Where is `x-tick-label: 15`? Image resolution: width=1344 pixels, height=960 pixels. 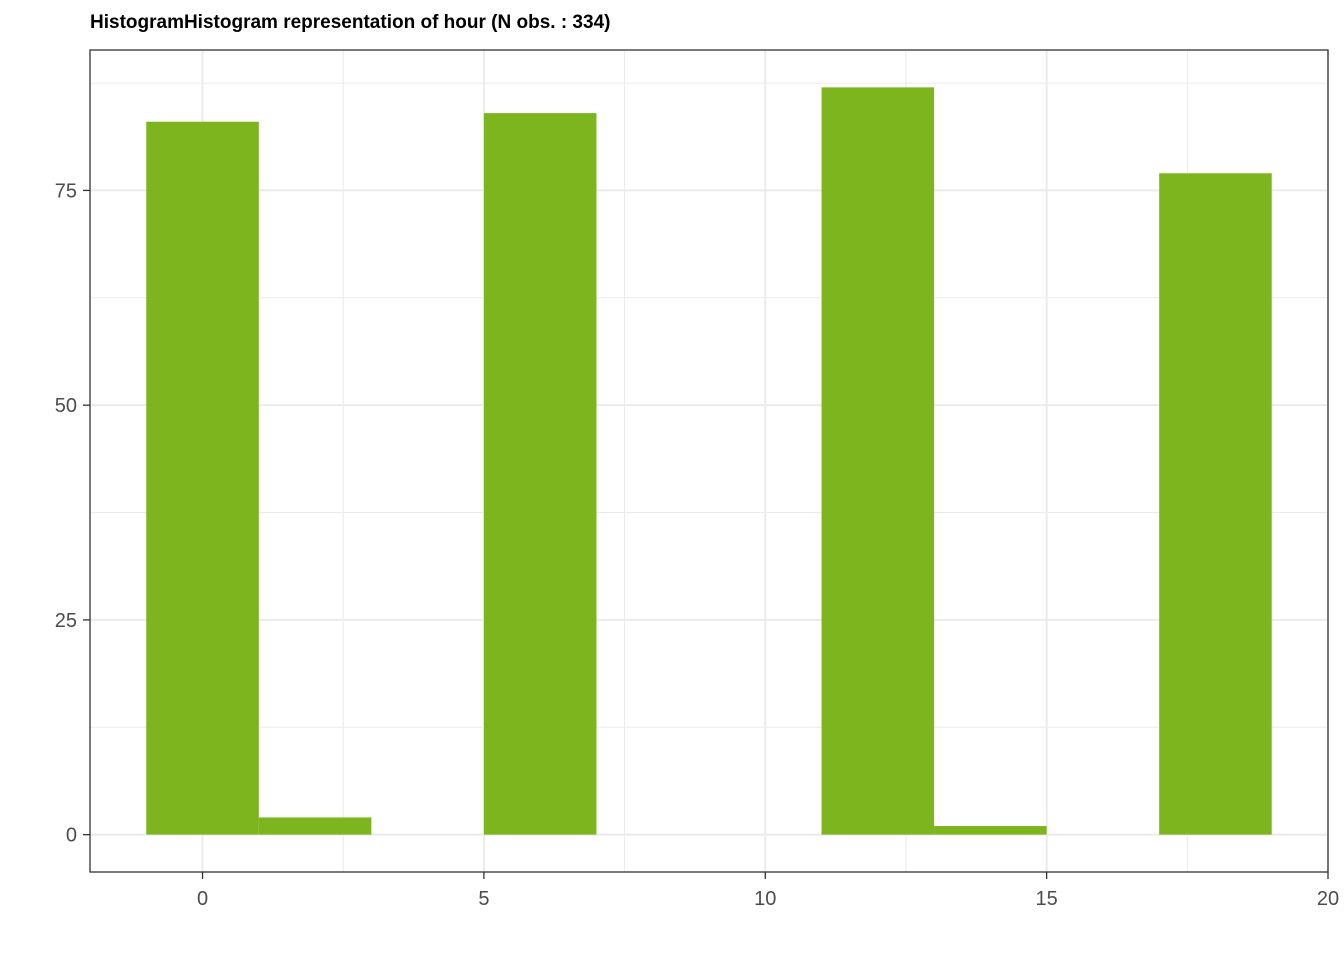 x-tick-label: 15 is located at coordinates (1047, 899).